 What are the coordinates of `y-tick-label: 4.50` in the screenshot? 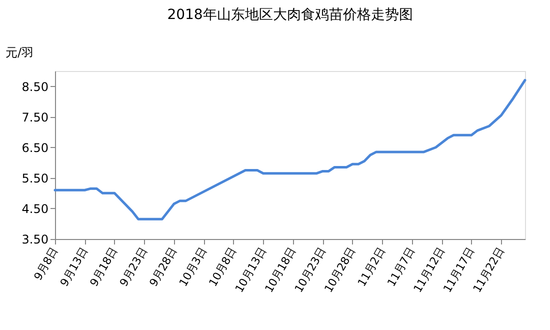 It's located at (35, 209).